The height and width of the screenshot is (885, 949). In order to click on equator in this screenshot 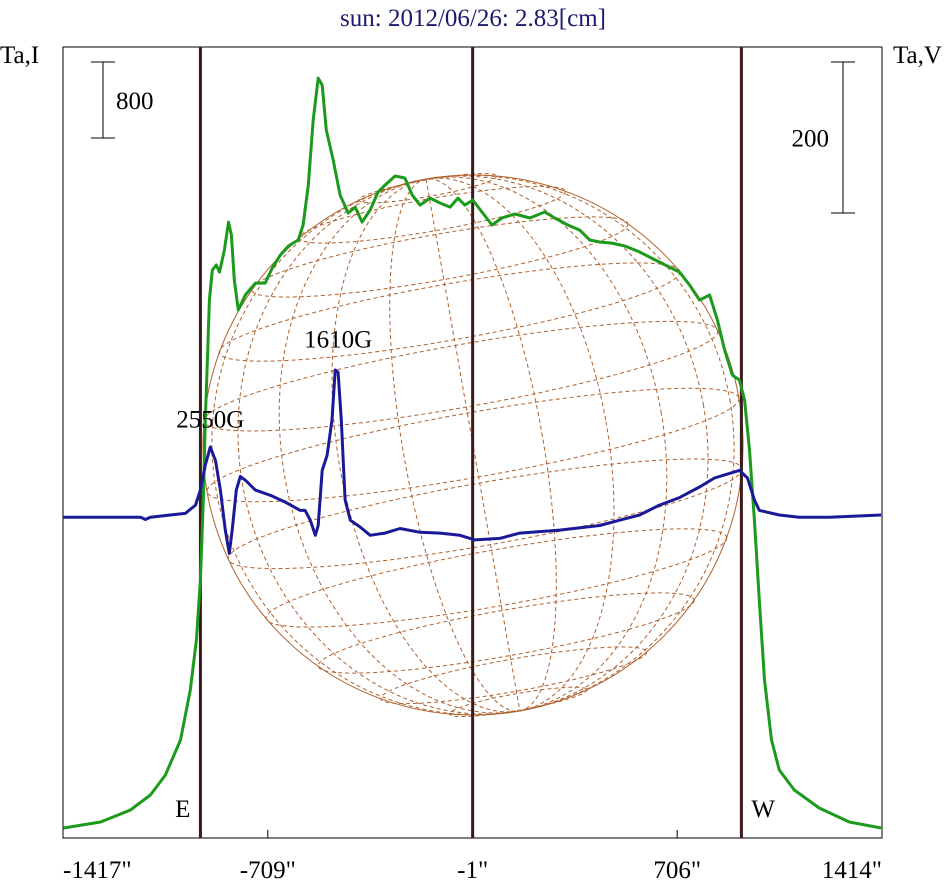, I will do `click(473, 445)`.